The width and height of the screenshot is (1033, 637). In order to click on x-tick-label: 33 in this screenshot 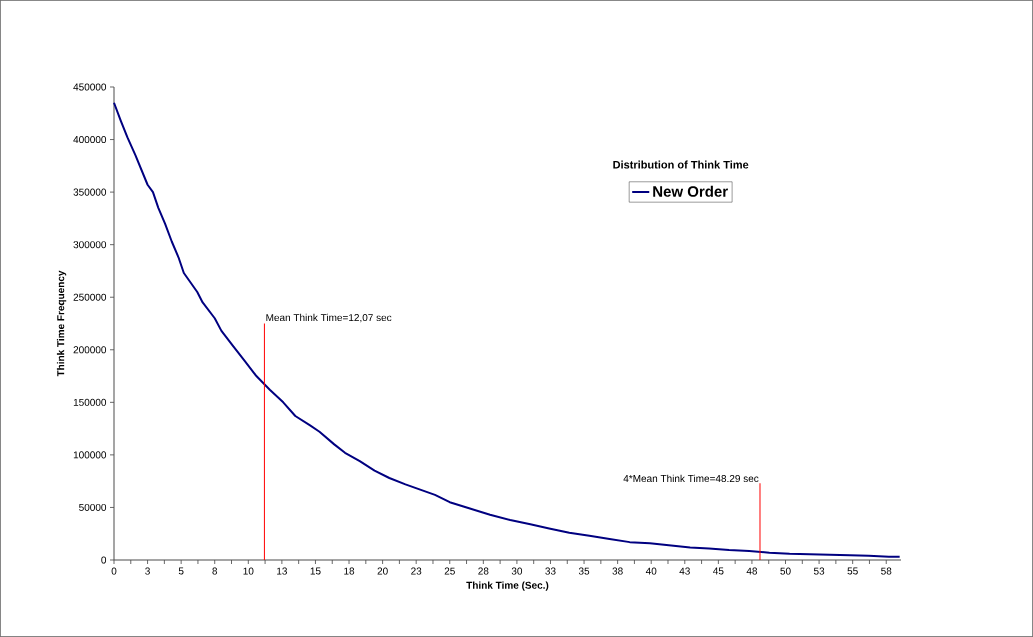, I will do `click(550, 571)`.